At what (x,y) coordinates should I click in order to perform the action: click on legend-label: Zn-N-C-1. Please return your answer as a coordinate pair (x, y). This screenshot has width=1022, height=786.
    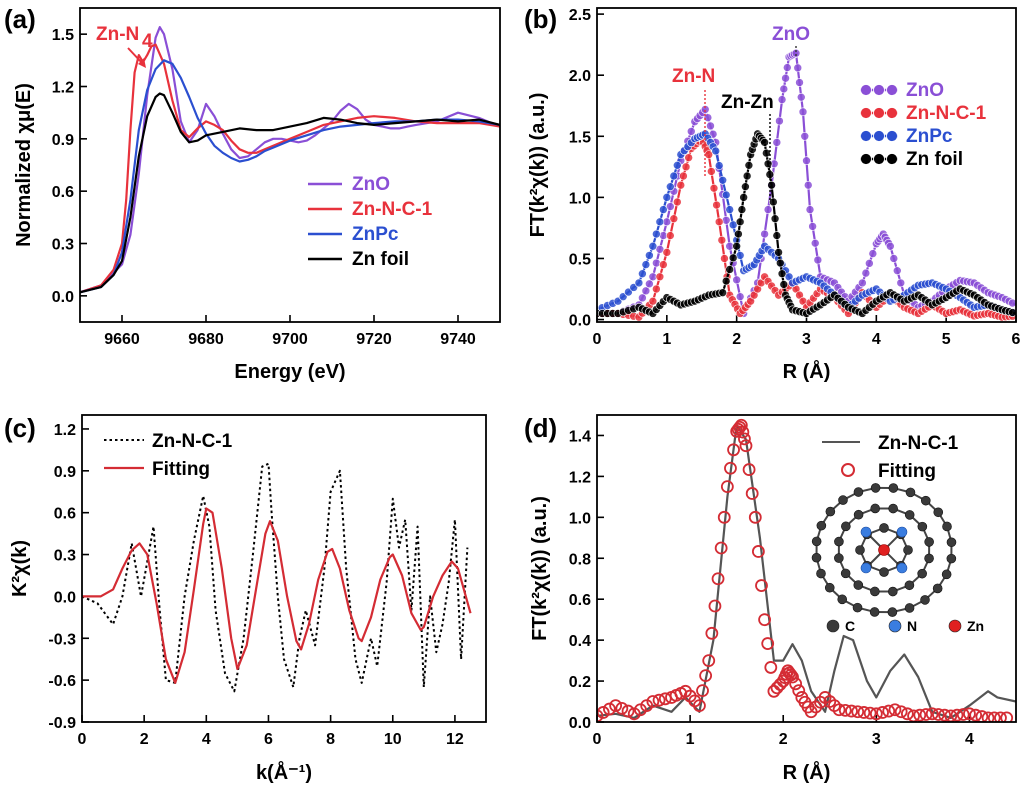
    Looking at the image, I should click on (192, 441).